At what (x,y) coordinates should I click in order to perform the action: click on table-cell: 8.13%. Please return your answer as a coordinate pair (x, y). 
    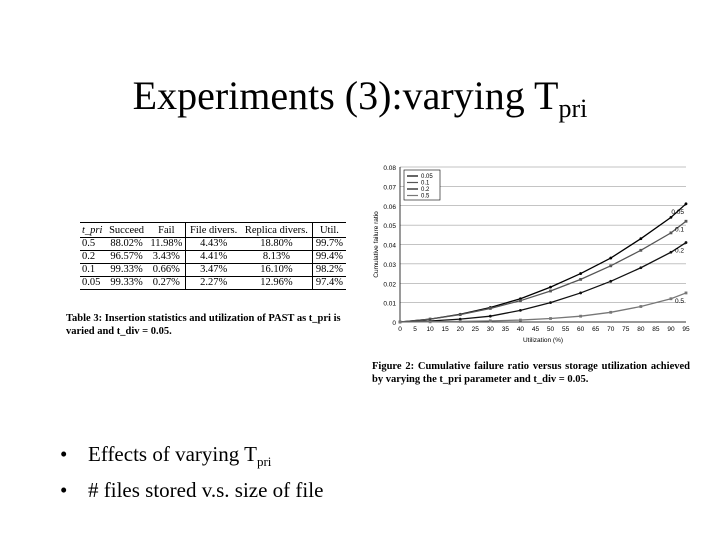
    Looking at the image, I should click on (276, 257).